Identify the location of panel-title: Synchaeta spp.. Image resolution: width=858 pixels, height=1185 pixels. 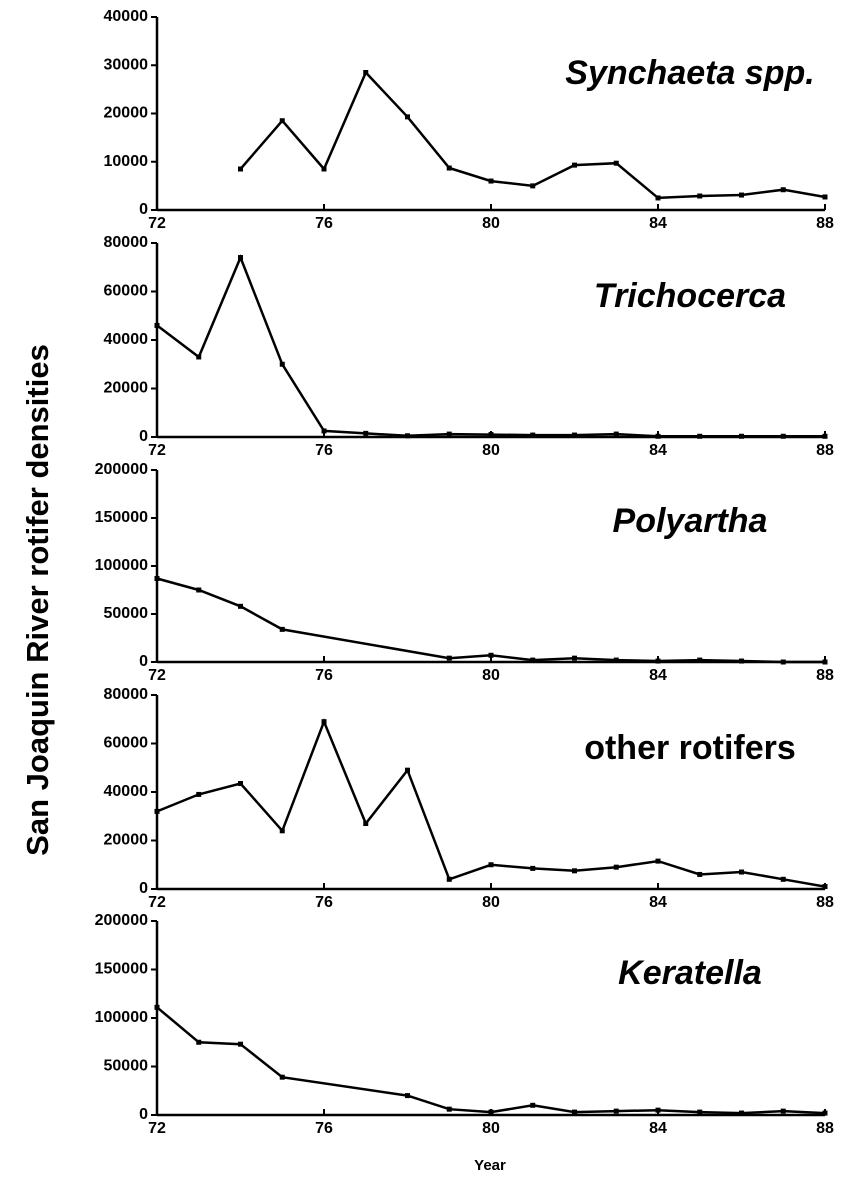
(689, 73).